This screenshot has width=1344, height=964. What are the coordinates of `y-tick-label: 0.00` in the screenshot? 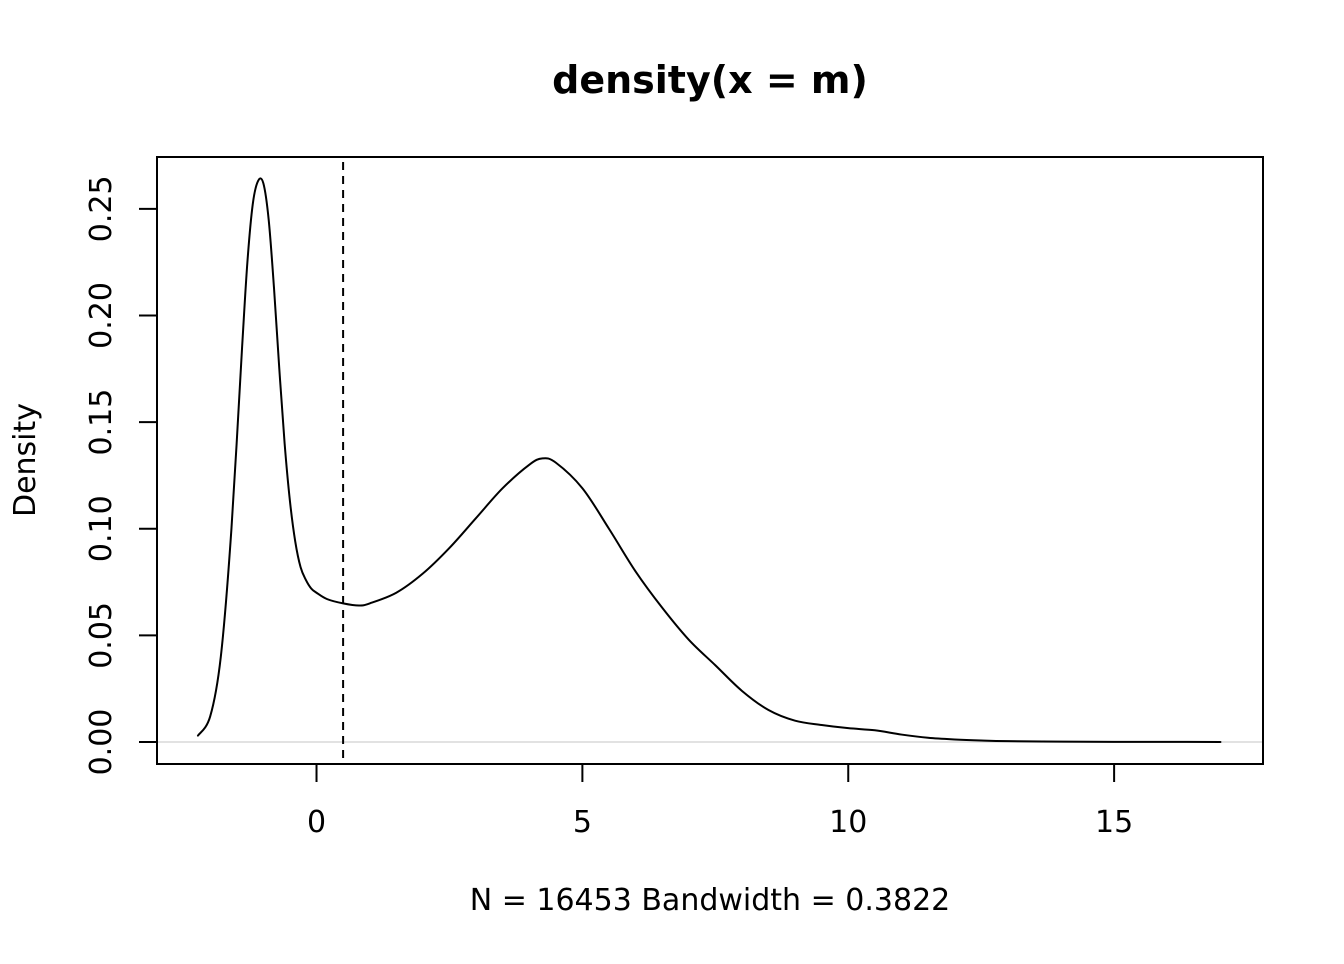 It's located at (101, 742).